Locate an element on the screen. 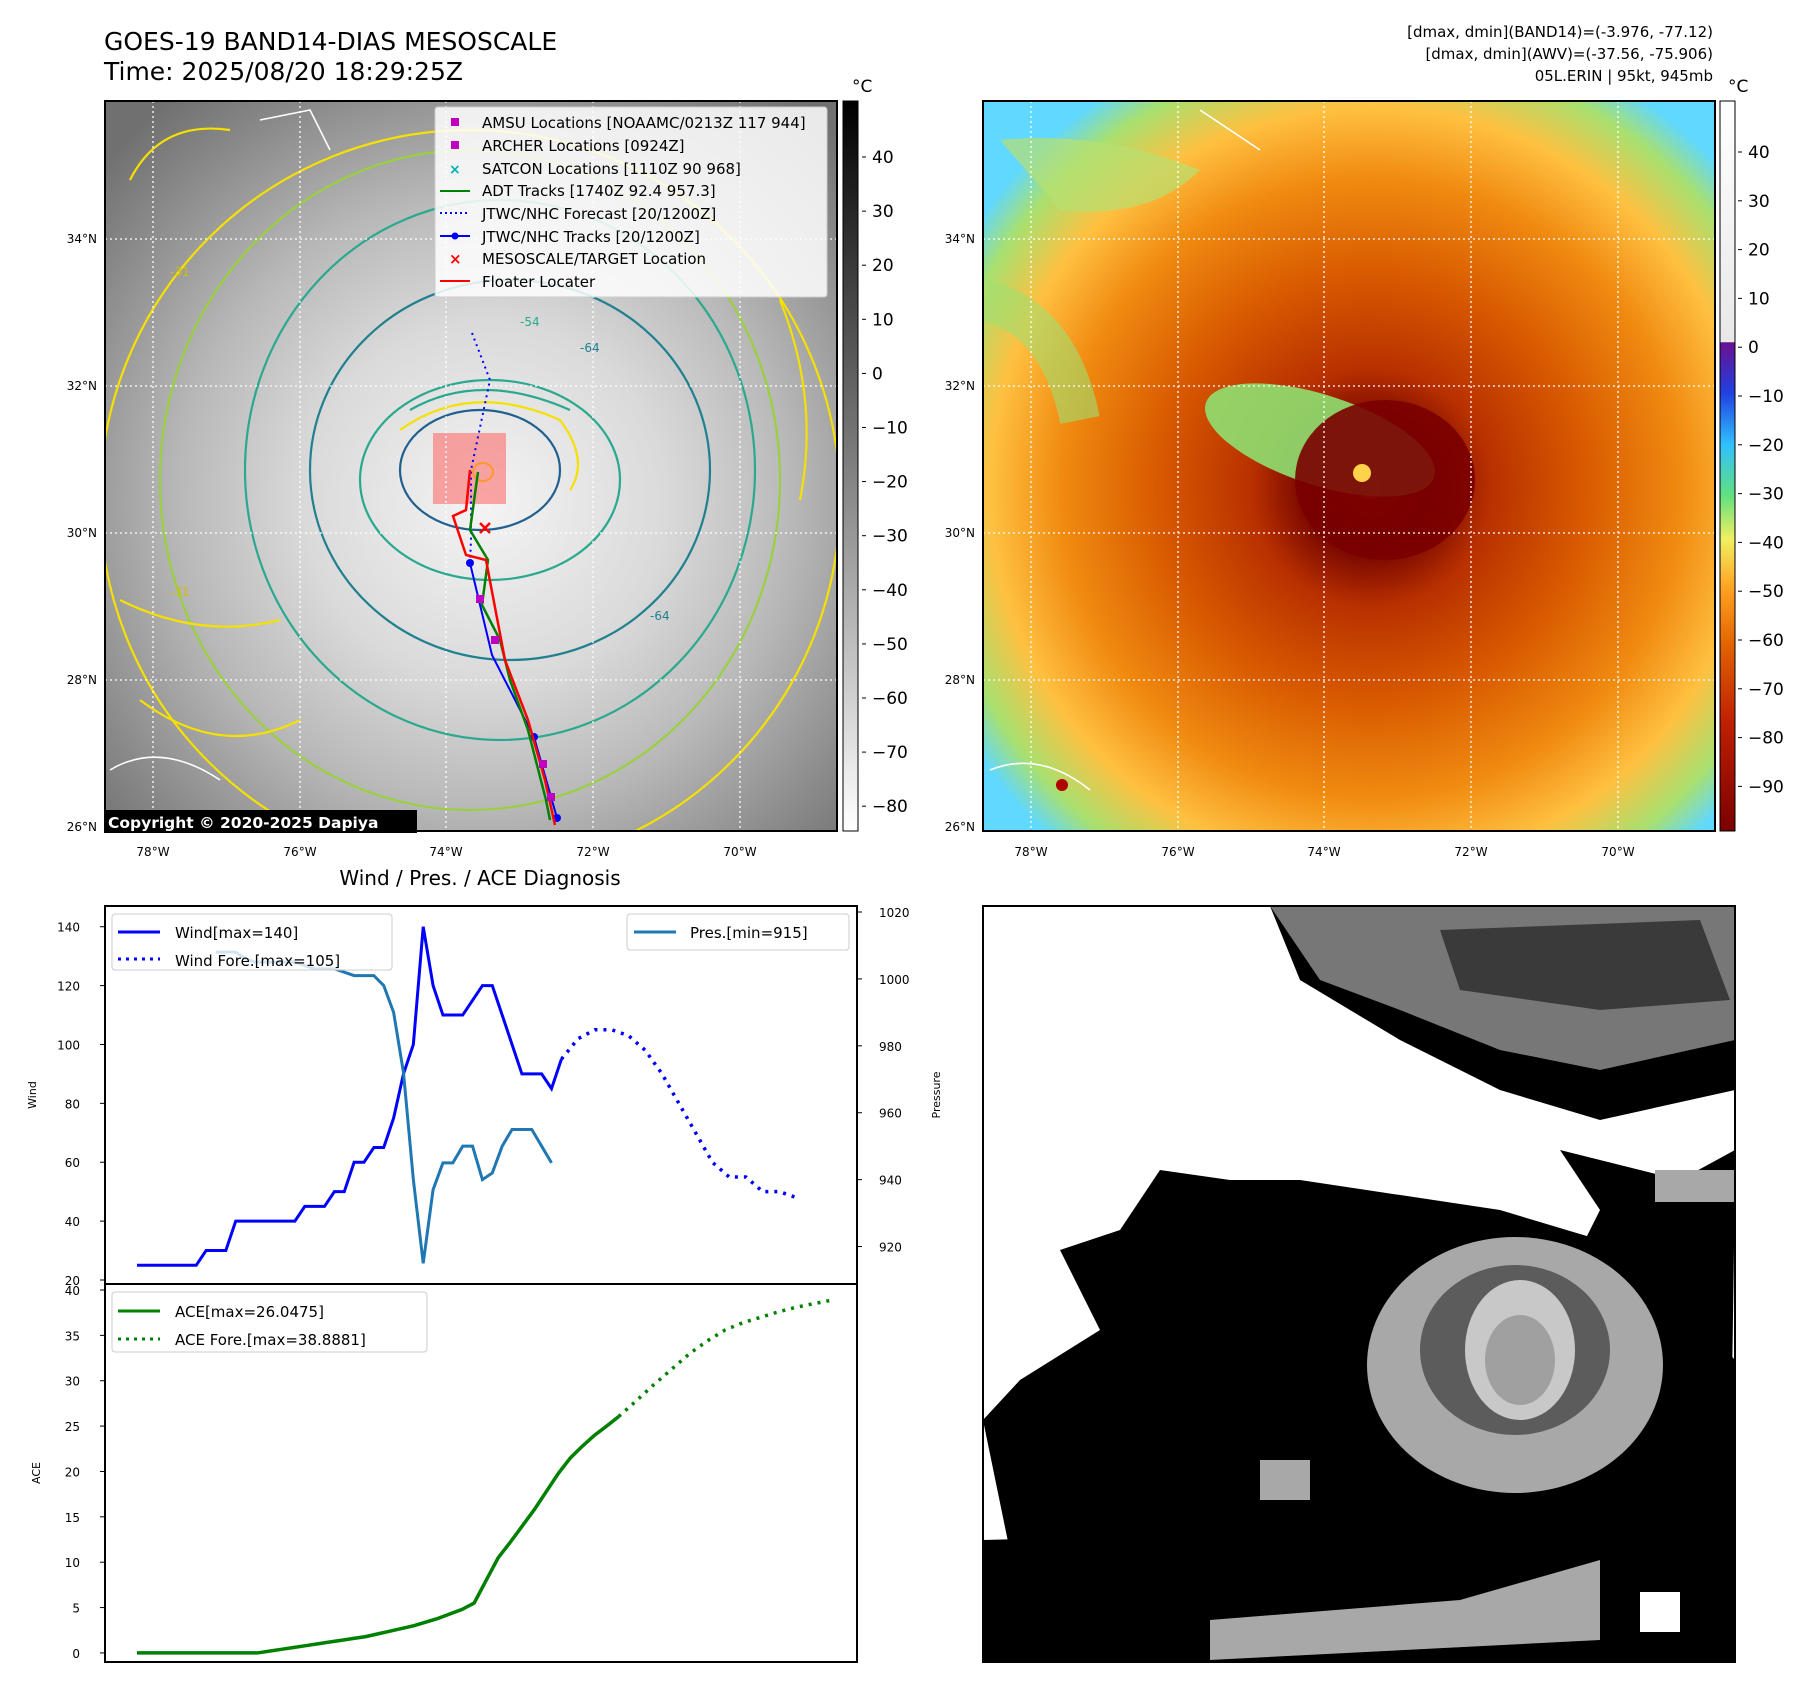  pressure-tick-label: 960 is located at coordinates (890, 1114).